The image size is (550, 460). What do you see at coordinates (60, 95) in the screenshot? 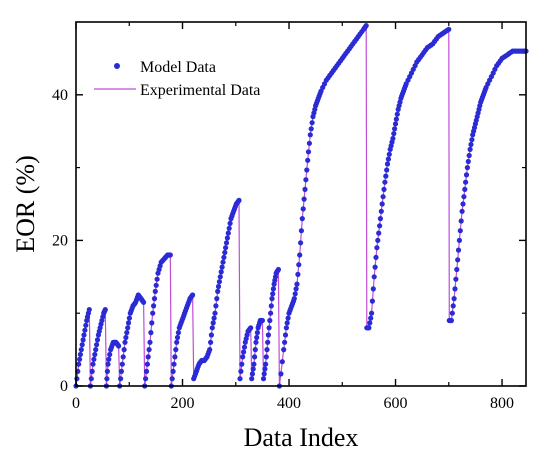
I see `y-tick-label: 40` at bounding box center [60, 95].